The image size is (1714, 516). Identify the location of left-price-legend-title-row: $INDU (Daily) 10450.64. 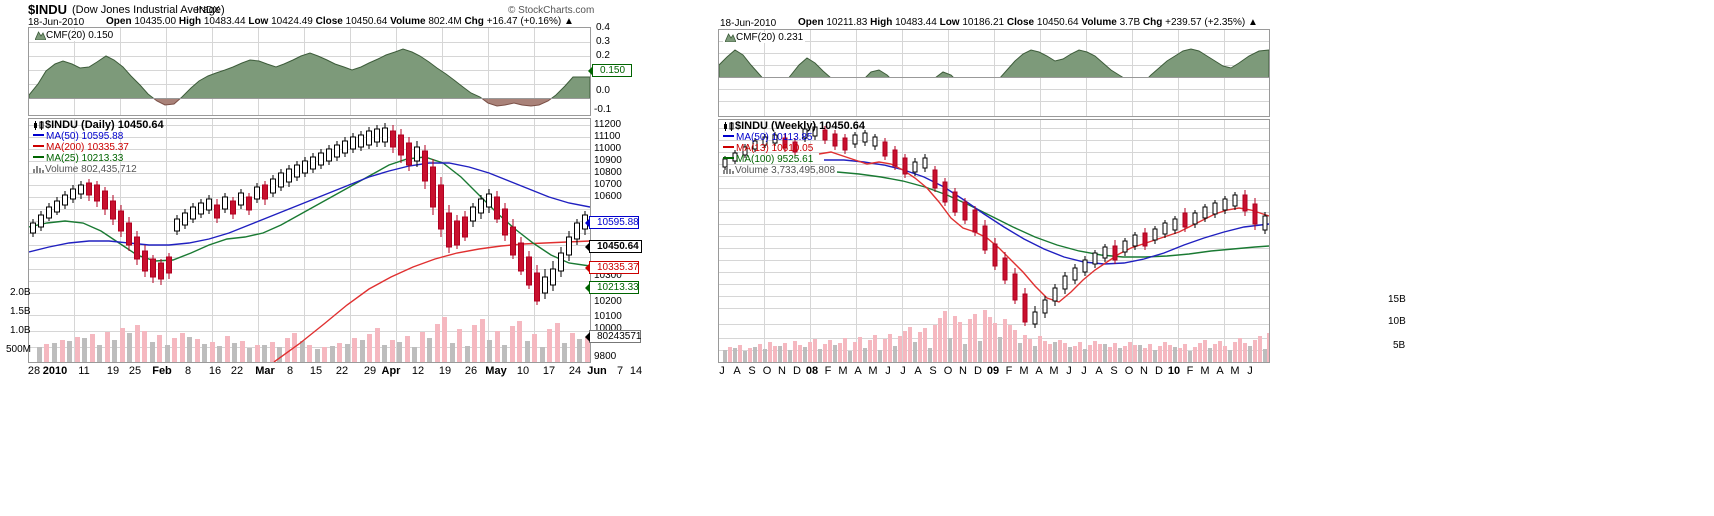
(98, 125).